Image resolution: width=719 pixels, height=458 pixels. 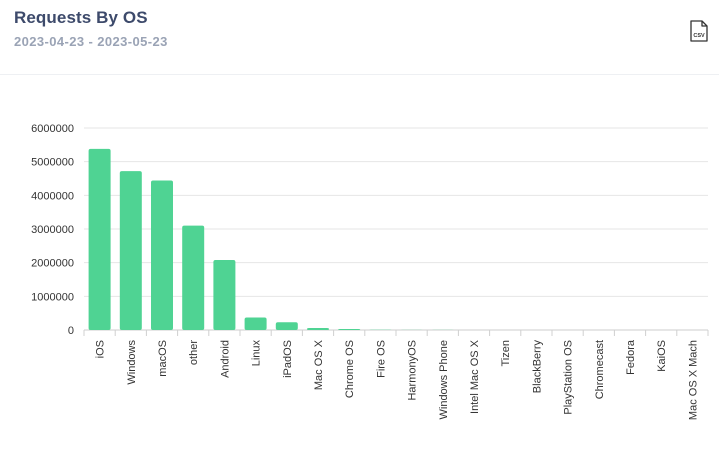 I want to click on x-tick-label: Chromecast, so click(x=600, y=369).